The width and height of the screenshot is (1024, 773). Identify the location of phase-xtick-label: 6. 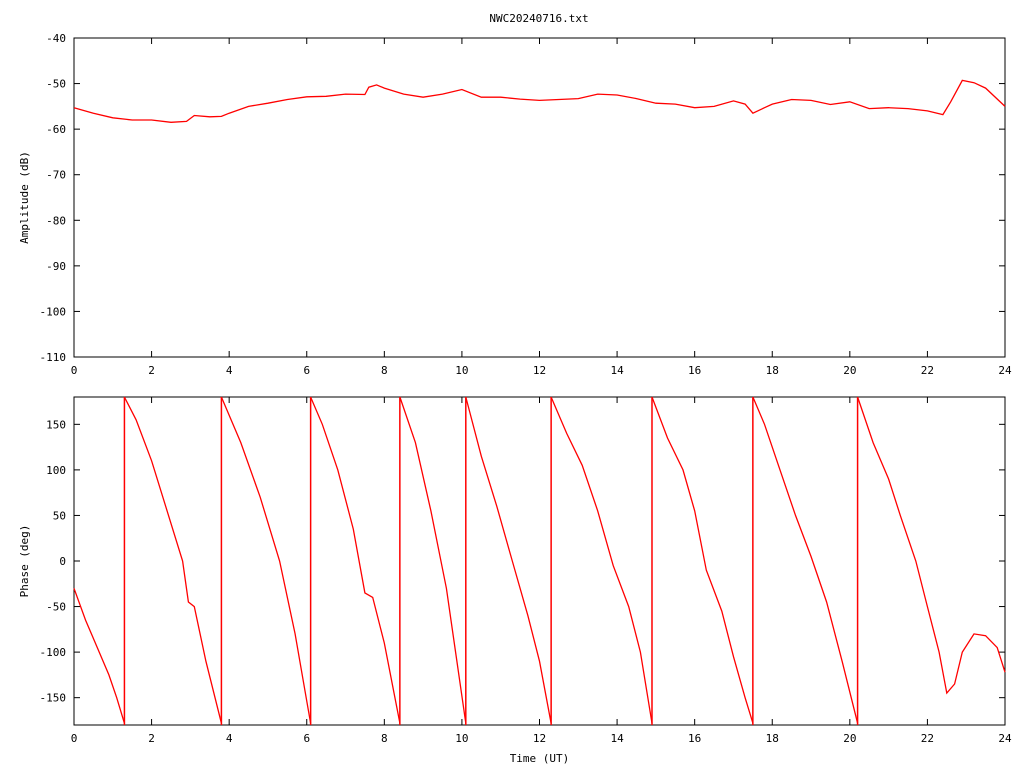
(306, 738).